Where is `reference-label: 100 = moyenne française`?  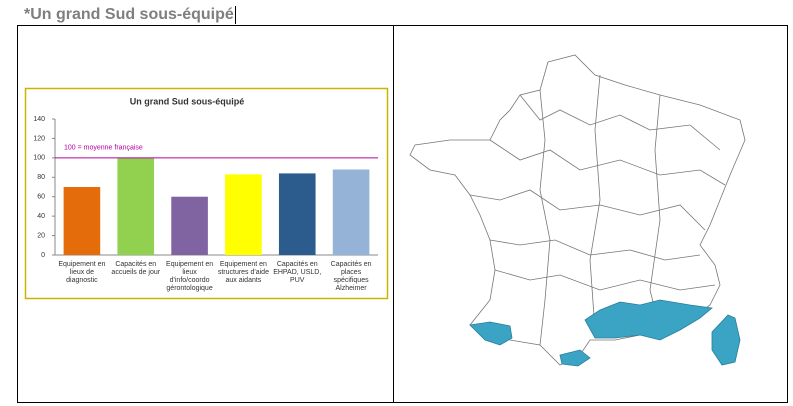 reference-label: 100 = moyenne française is located at coordinates (103, 148).